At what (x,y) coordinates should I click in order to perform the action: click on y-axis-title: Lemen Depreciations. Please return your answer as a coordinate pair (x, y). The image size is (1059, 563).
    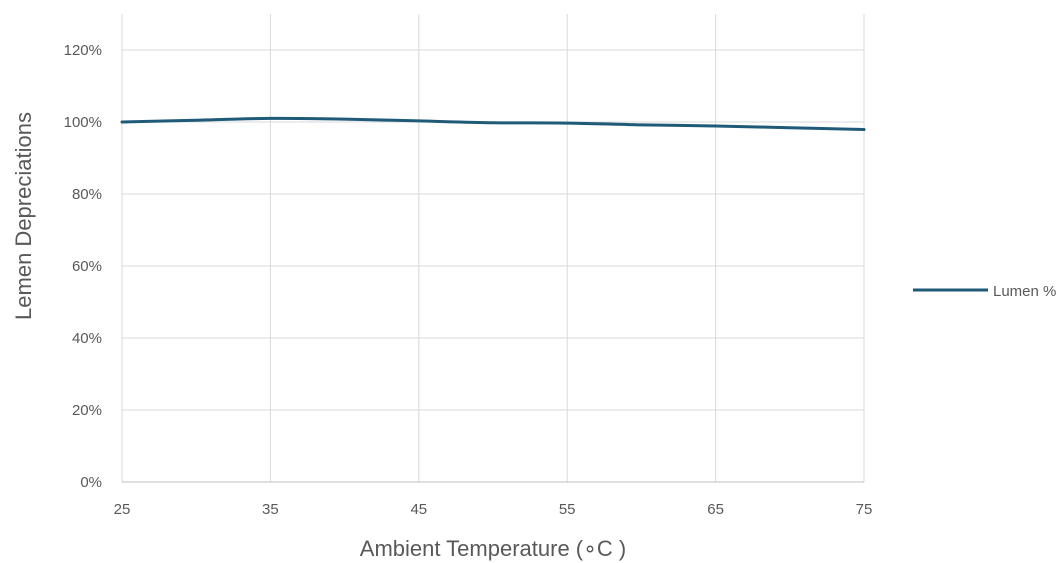
    Looking at the image, I should click on (23, 216).